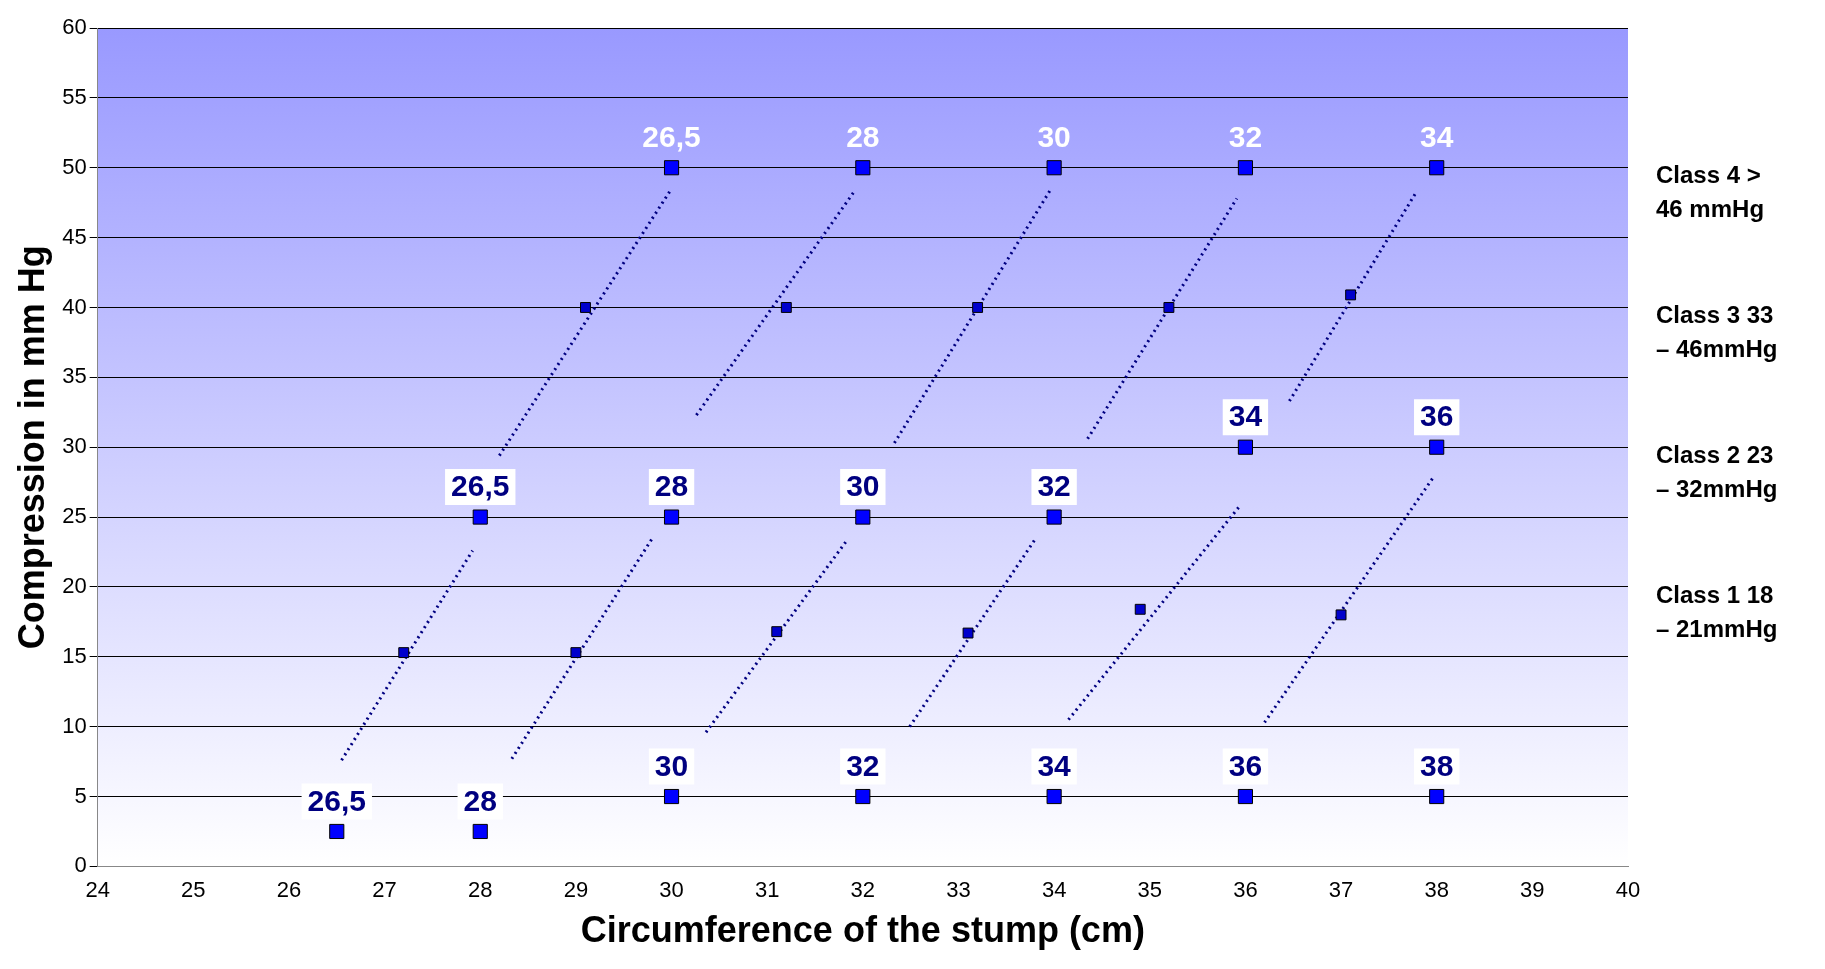 This screenshot has width=1825, height=969. Describe the element at coordinates (671, 889) in the screenshot. I see `x-tick-label: 30` at that location.